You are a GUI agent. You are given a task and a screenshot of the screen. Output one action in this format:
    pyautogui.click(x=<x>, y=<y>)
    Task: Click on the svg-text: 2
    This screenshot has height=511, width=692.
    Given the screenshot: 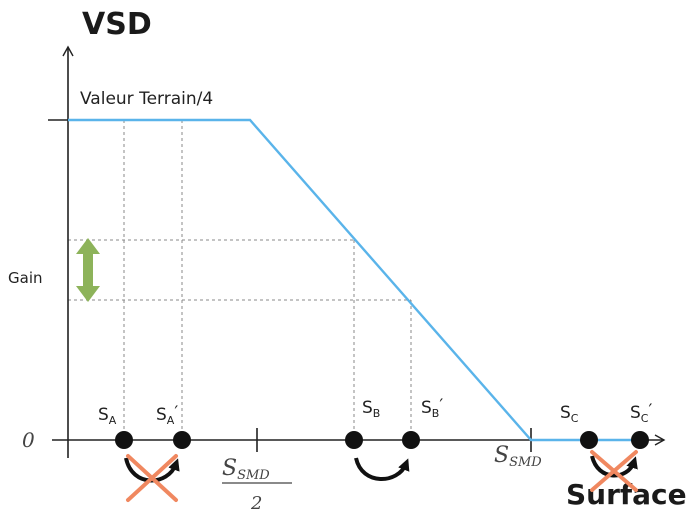 What is the action you would take?
    pyautogui.click(x=256, y=502)
    